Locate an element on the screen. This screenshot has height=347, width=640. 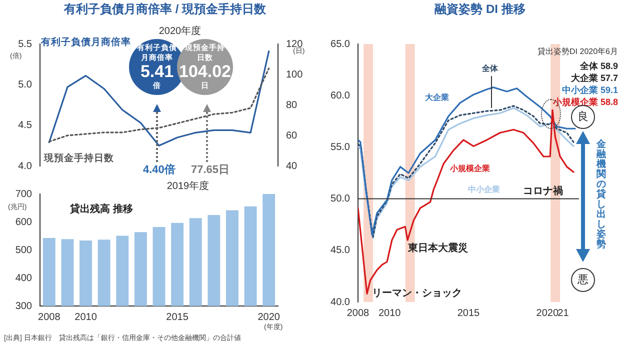
annotation: 中小企業 59.1 is located at coordinates (590, 90).